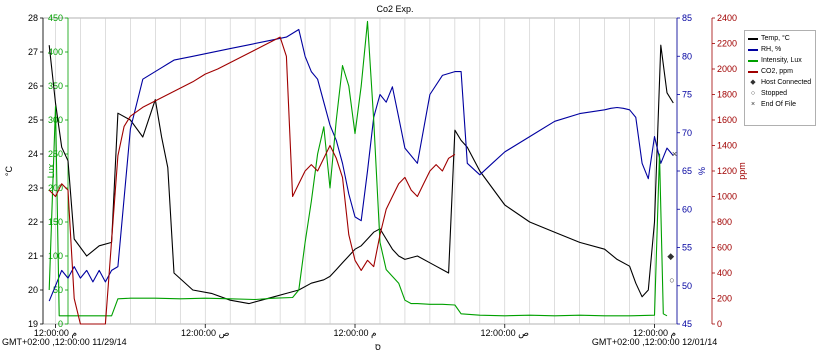  Describe the element at coordinates (687, 324) in the screenshot. I see `y-tick-label-rh: 45` at that location.